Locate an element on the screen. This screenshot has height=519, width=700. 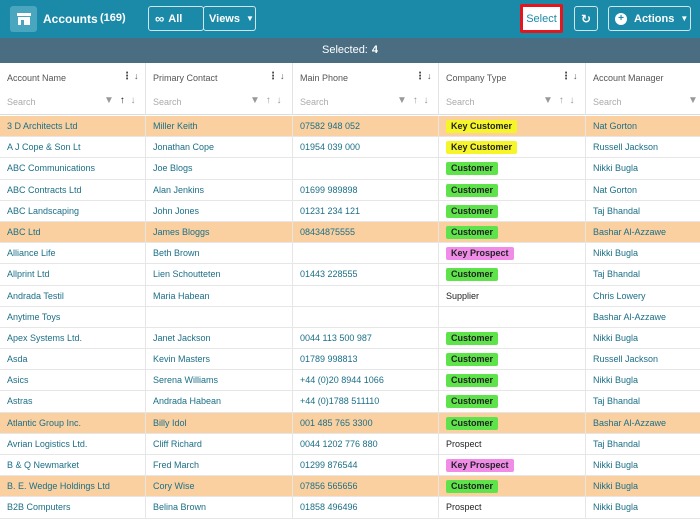
primary-contact-cell: Lien Schoutteten is located at coordinates (219, 275).